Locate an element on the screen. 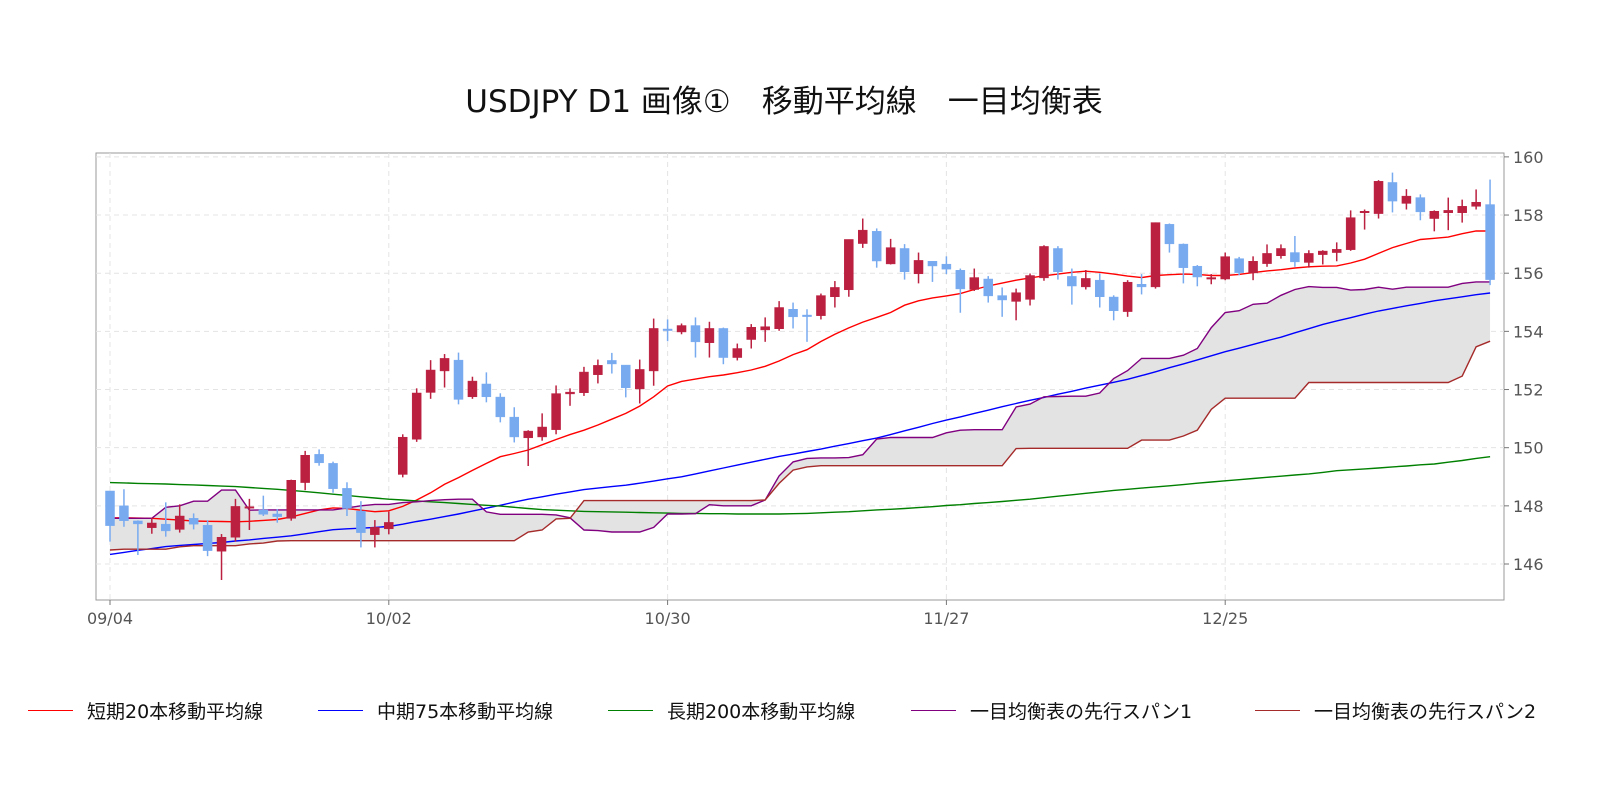 This screenshot has width=1600, height=800. legend-item-span1: 一目均衡表の先行スパン1 is located at coordinates (1051, 710).